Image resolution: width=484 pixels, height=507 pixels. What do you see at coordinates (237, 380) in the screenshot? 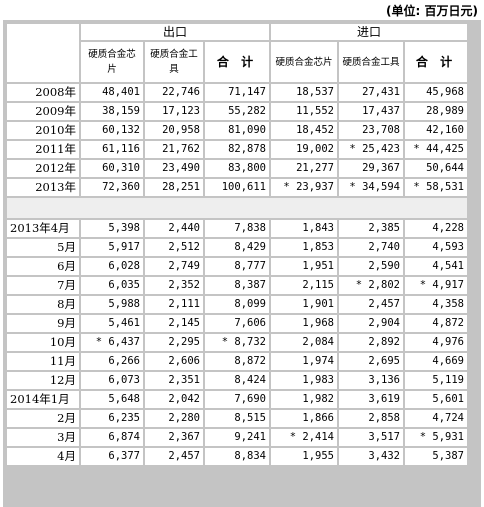
I see `value-cell: 8,424` at bounding box center [237, 380].